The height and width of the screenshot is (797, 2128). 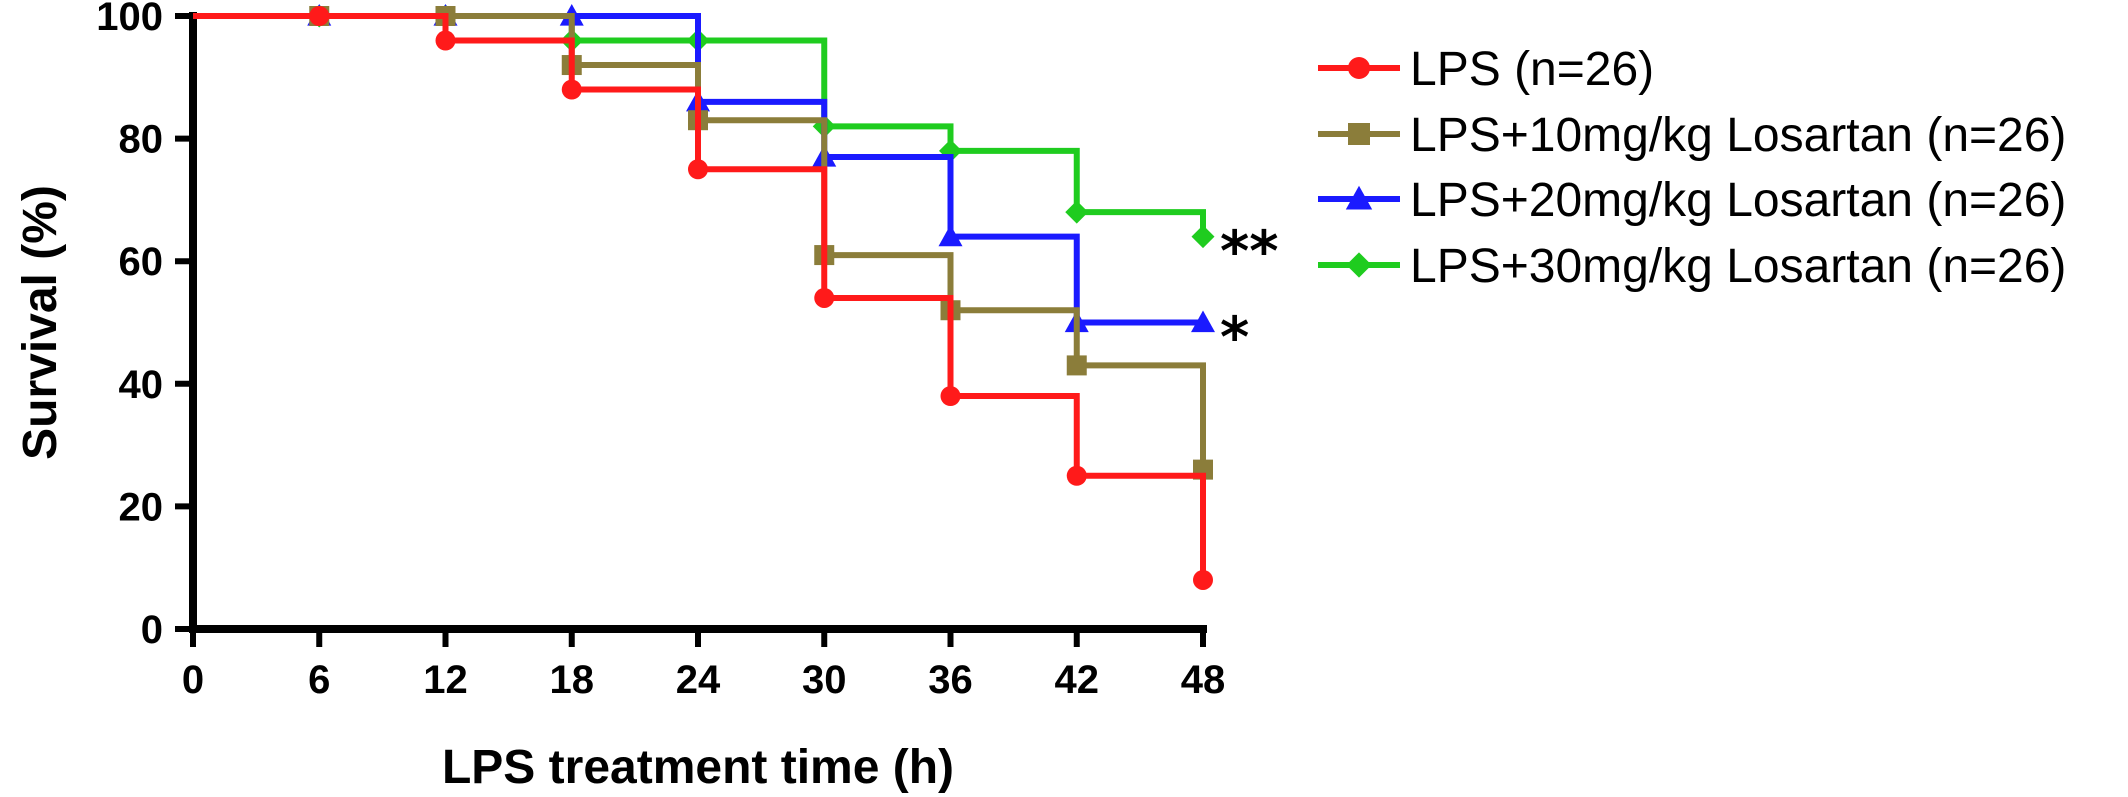 What do you see at coordinates (1077, 680) in the screenshot?
I see `x-tick-label: 42` at bounding box center [1077, 680].